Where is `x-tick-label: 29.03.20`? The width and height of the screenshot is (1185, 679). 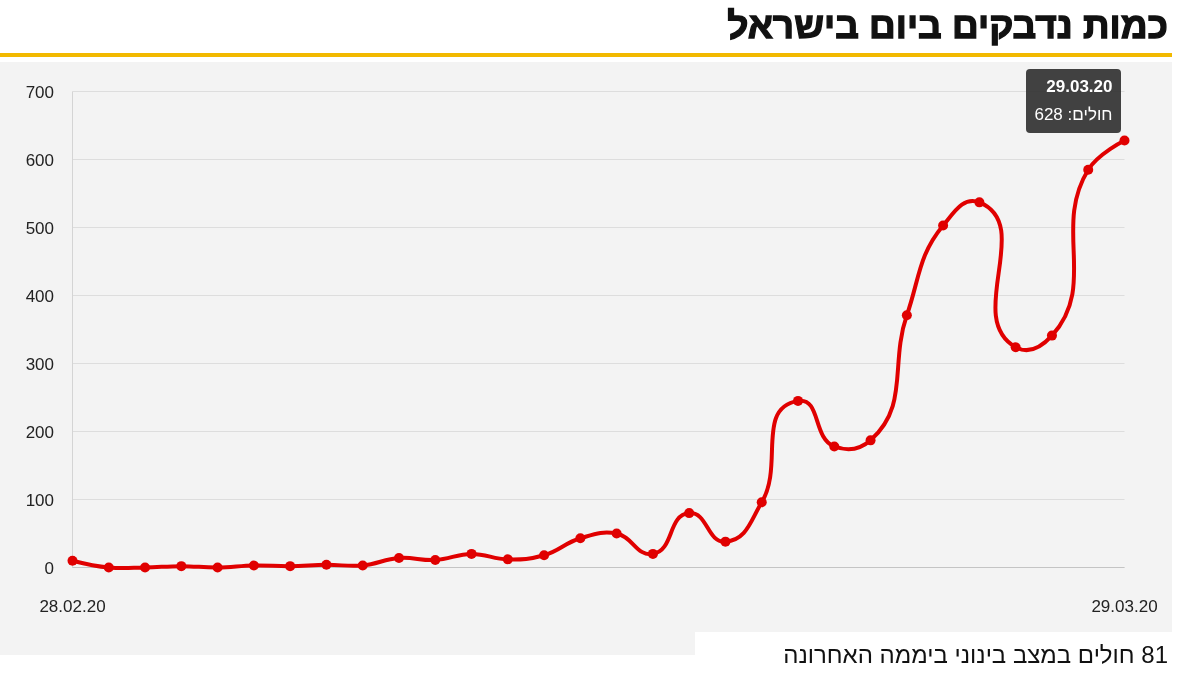
x-tick-label: 29.03.20 is located at coordinates (1124, 606).